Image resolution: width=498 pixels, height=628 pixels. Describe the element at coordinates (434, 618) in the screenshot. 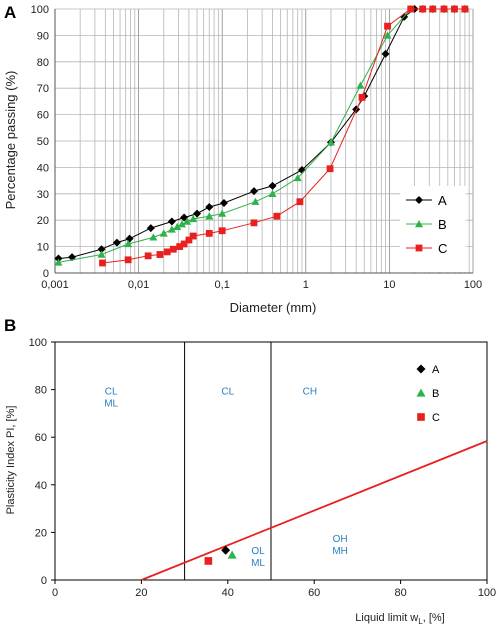

I see `x-axis-label-suffix: , [%]` at that location.